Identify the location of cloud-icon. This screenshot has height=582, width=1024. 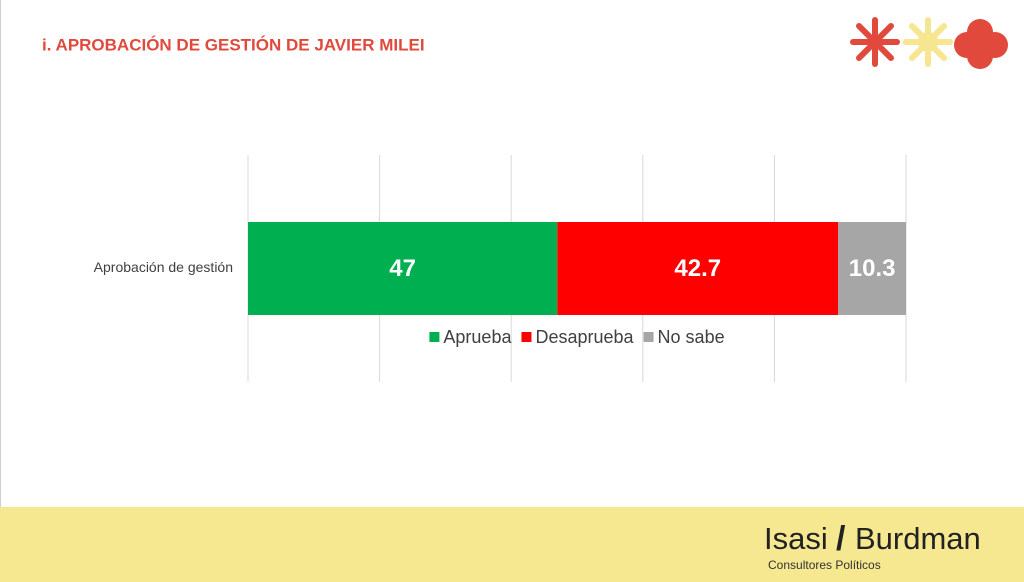
(981, 44).